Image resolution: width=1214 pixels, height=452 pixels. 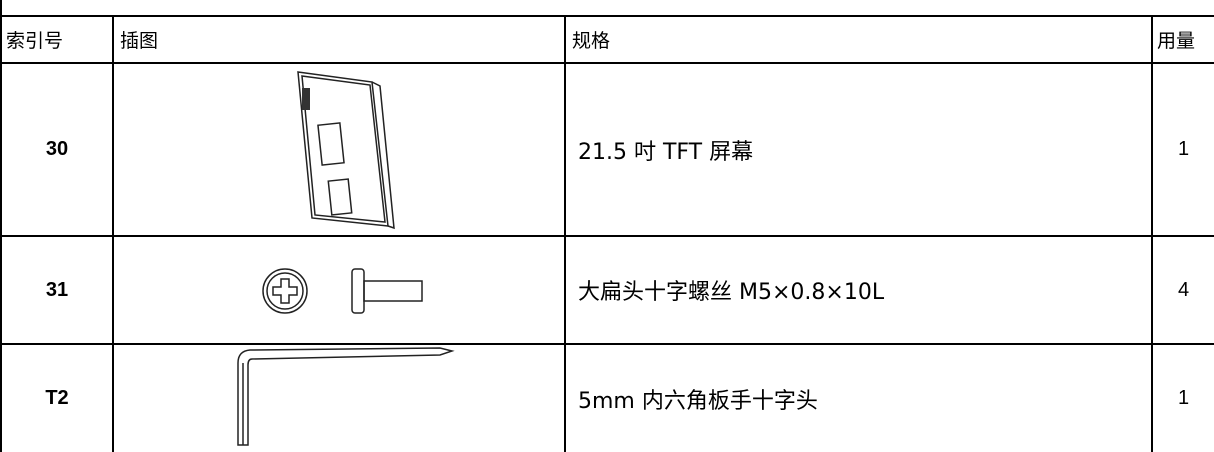 I want to click on screw-illustration, so click(x=342, y=291).